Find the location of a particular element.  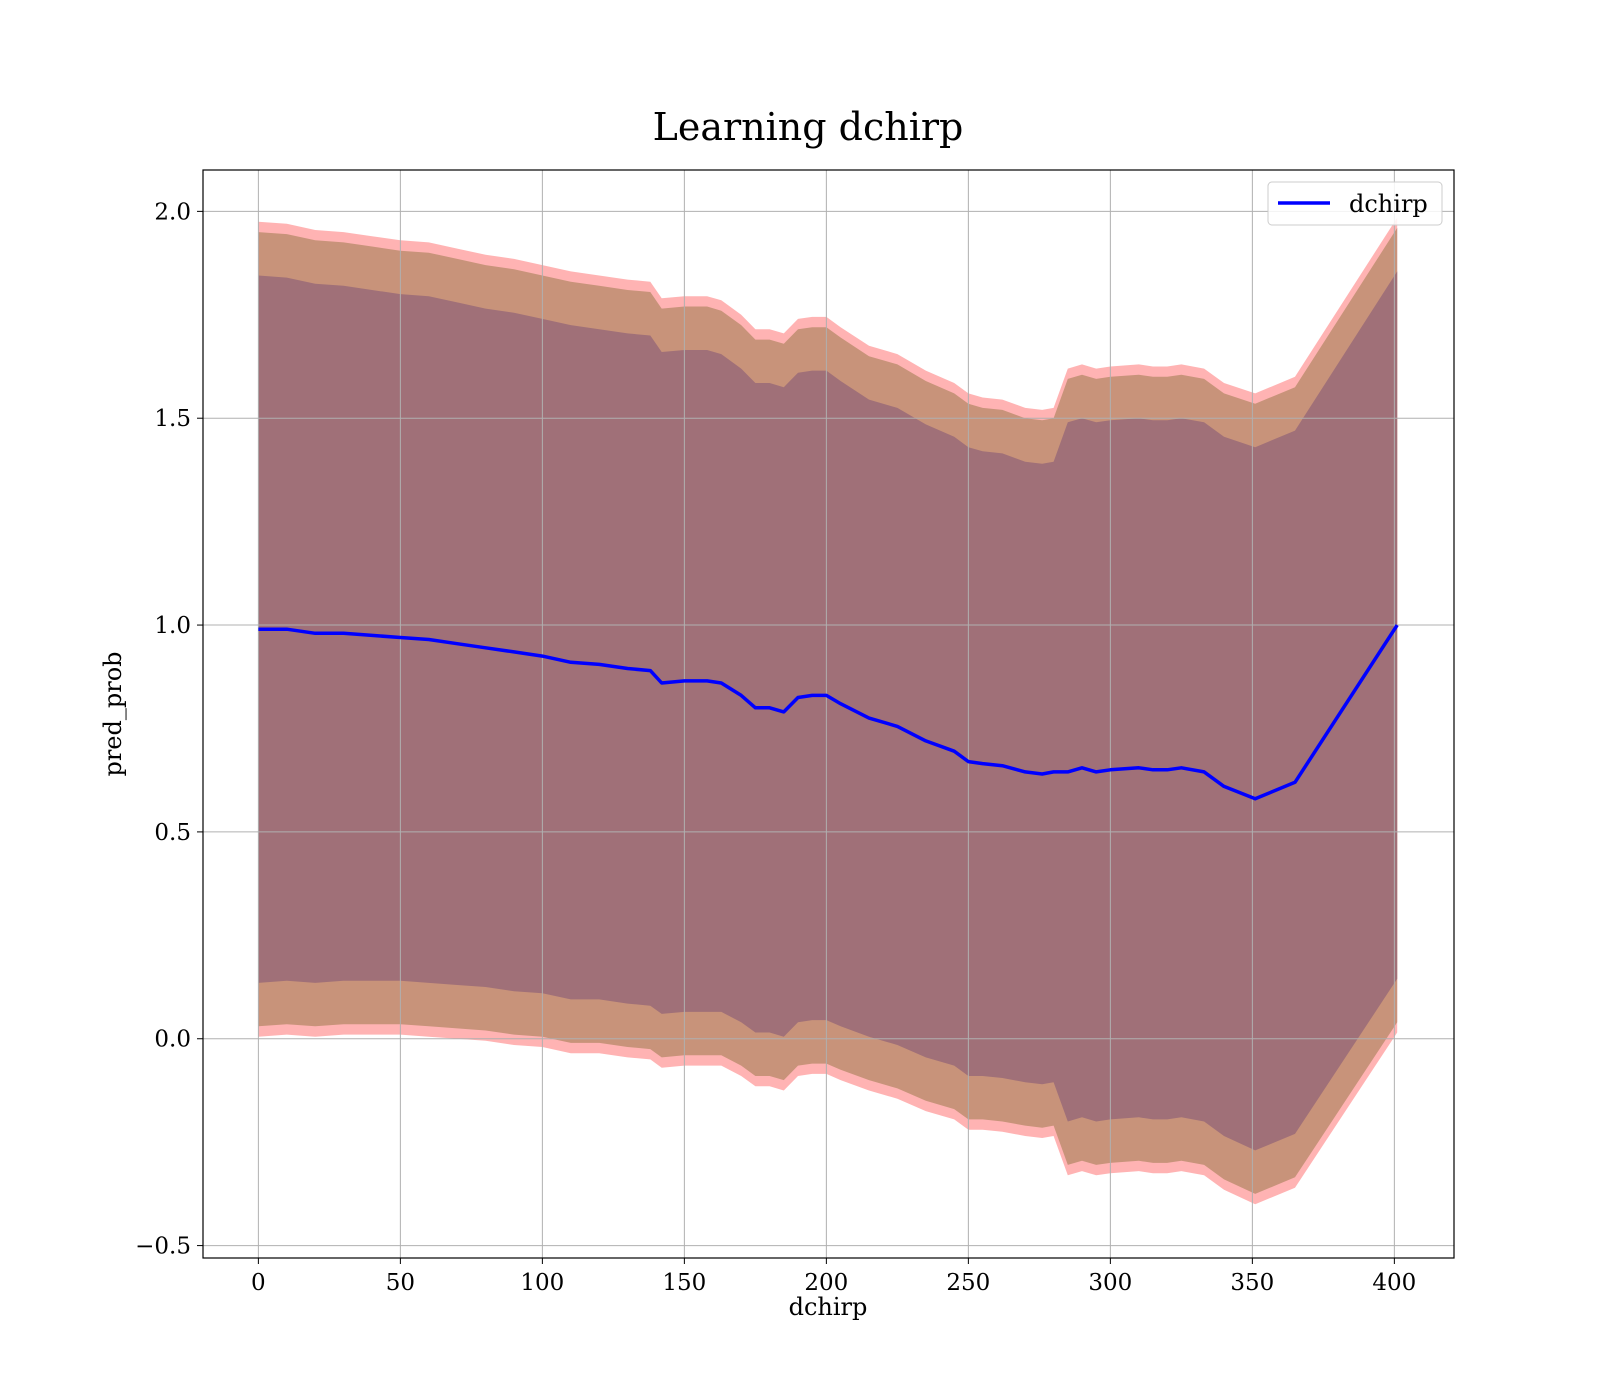

y-tick-label: 0.5 is located at coordinates (172, 833).